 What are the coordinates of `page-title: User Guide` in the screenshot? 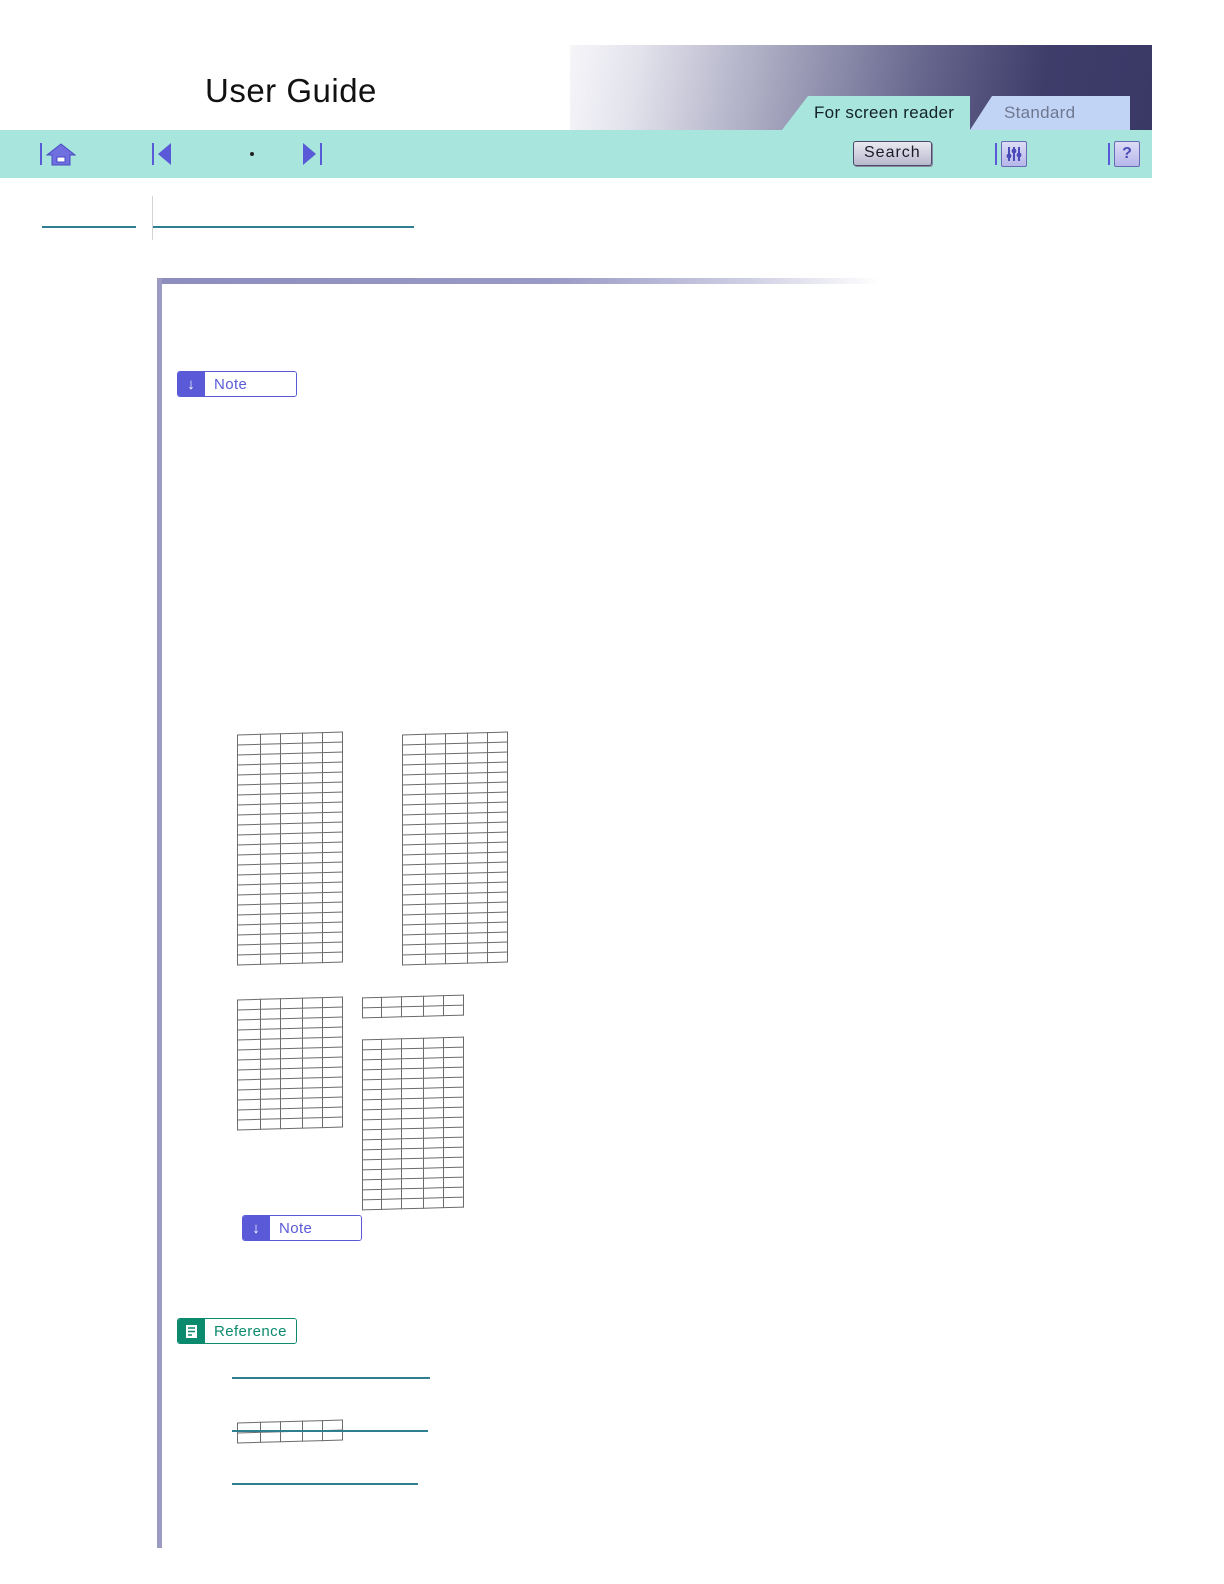 It's located at (291, 90).